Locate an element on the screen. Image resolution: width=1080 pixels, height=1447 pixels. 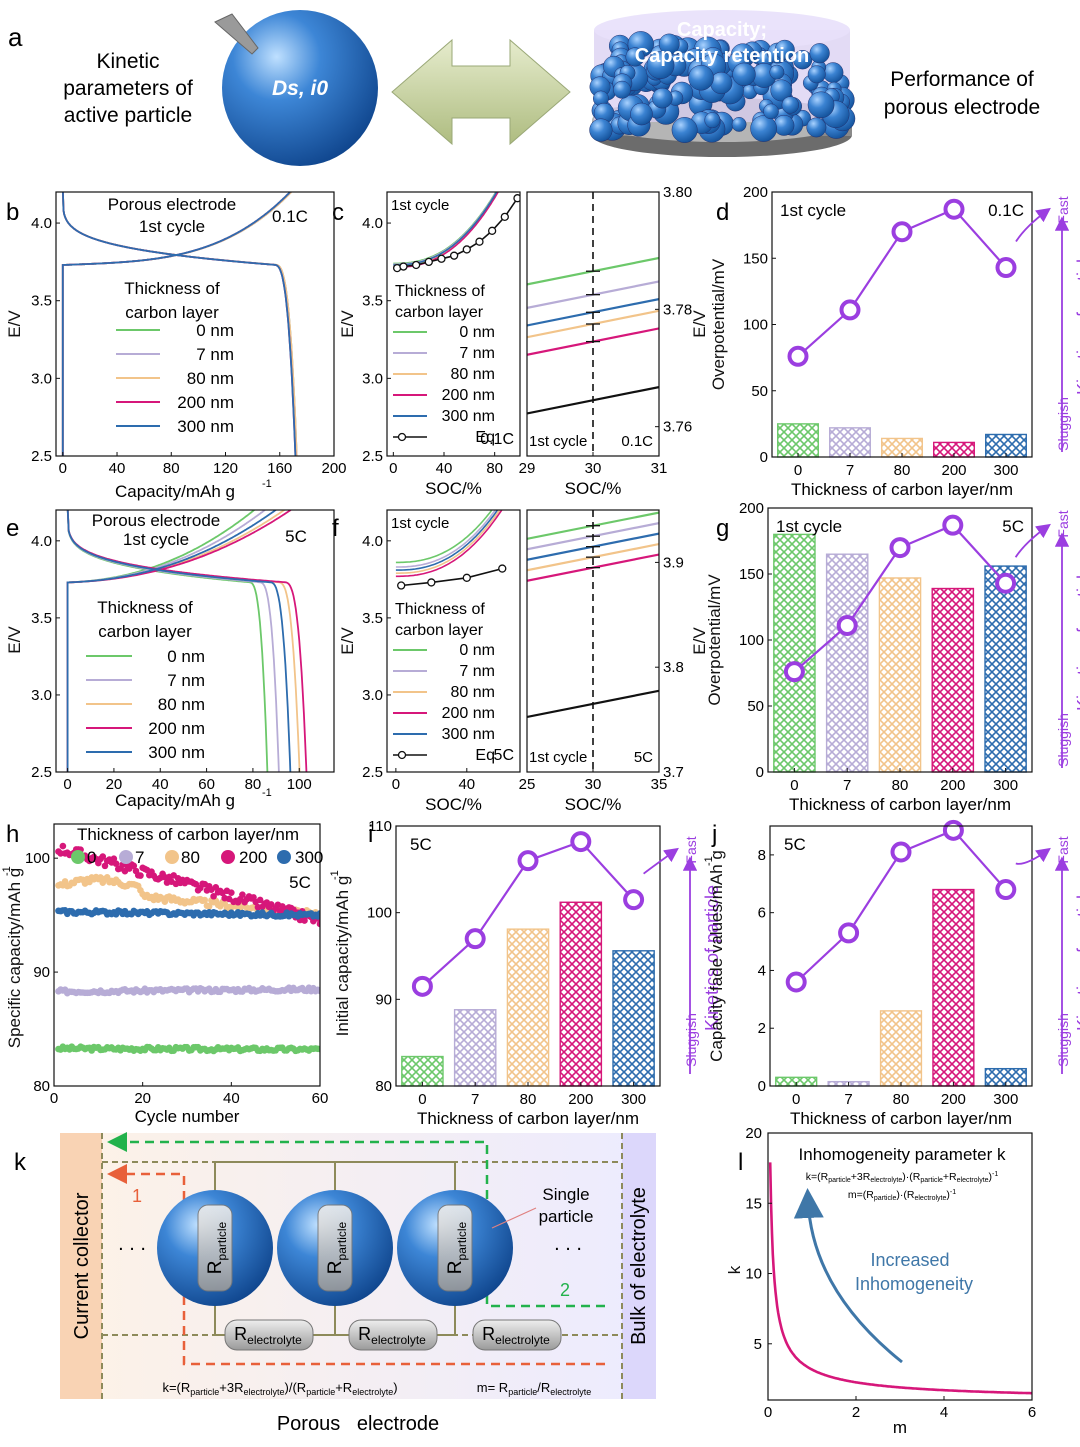
chart-title-1: Porous electrode is located at coordinates (156, 520).